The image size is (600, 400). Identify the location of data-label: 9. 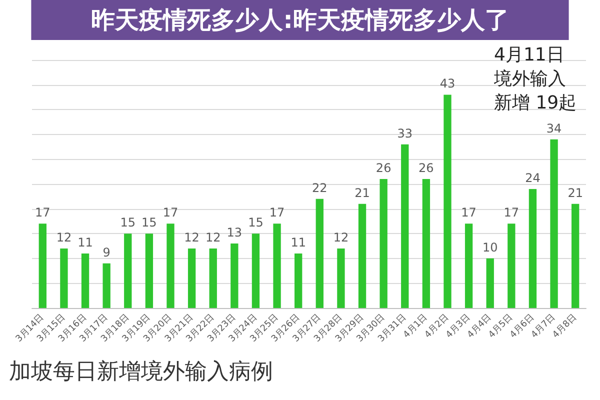
(106, 252).